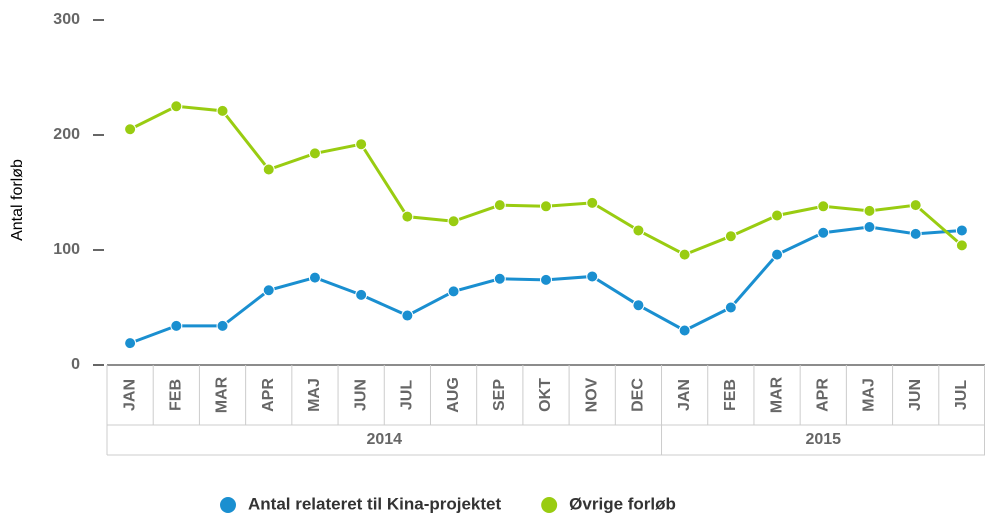  Describe the element at coordinates (75, 364) in the screenshot. I see `y-tick-label: 0` at that location.